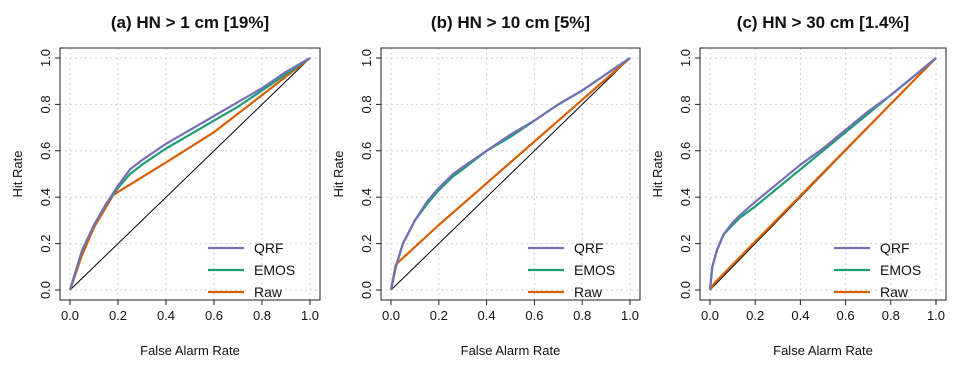 The image size is (957, 365). What do you see at coordinates (823, 22) in the screenshot?
I see `chart-title: (c) HN > 30 cm [1.4%]` at bounding box center [823, 22].